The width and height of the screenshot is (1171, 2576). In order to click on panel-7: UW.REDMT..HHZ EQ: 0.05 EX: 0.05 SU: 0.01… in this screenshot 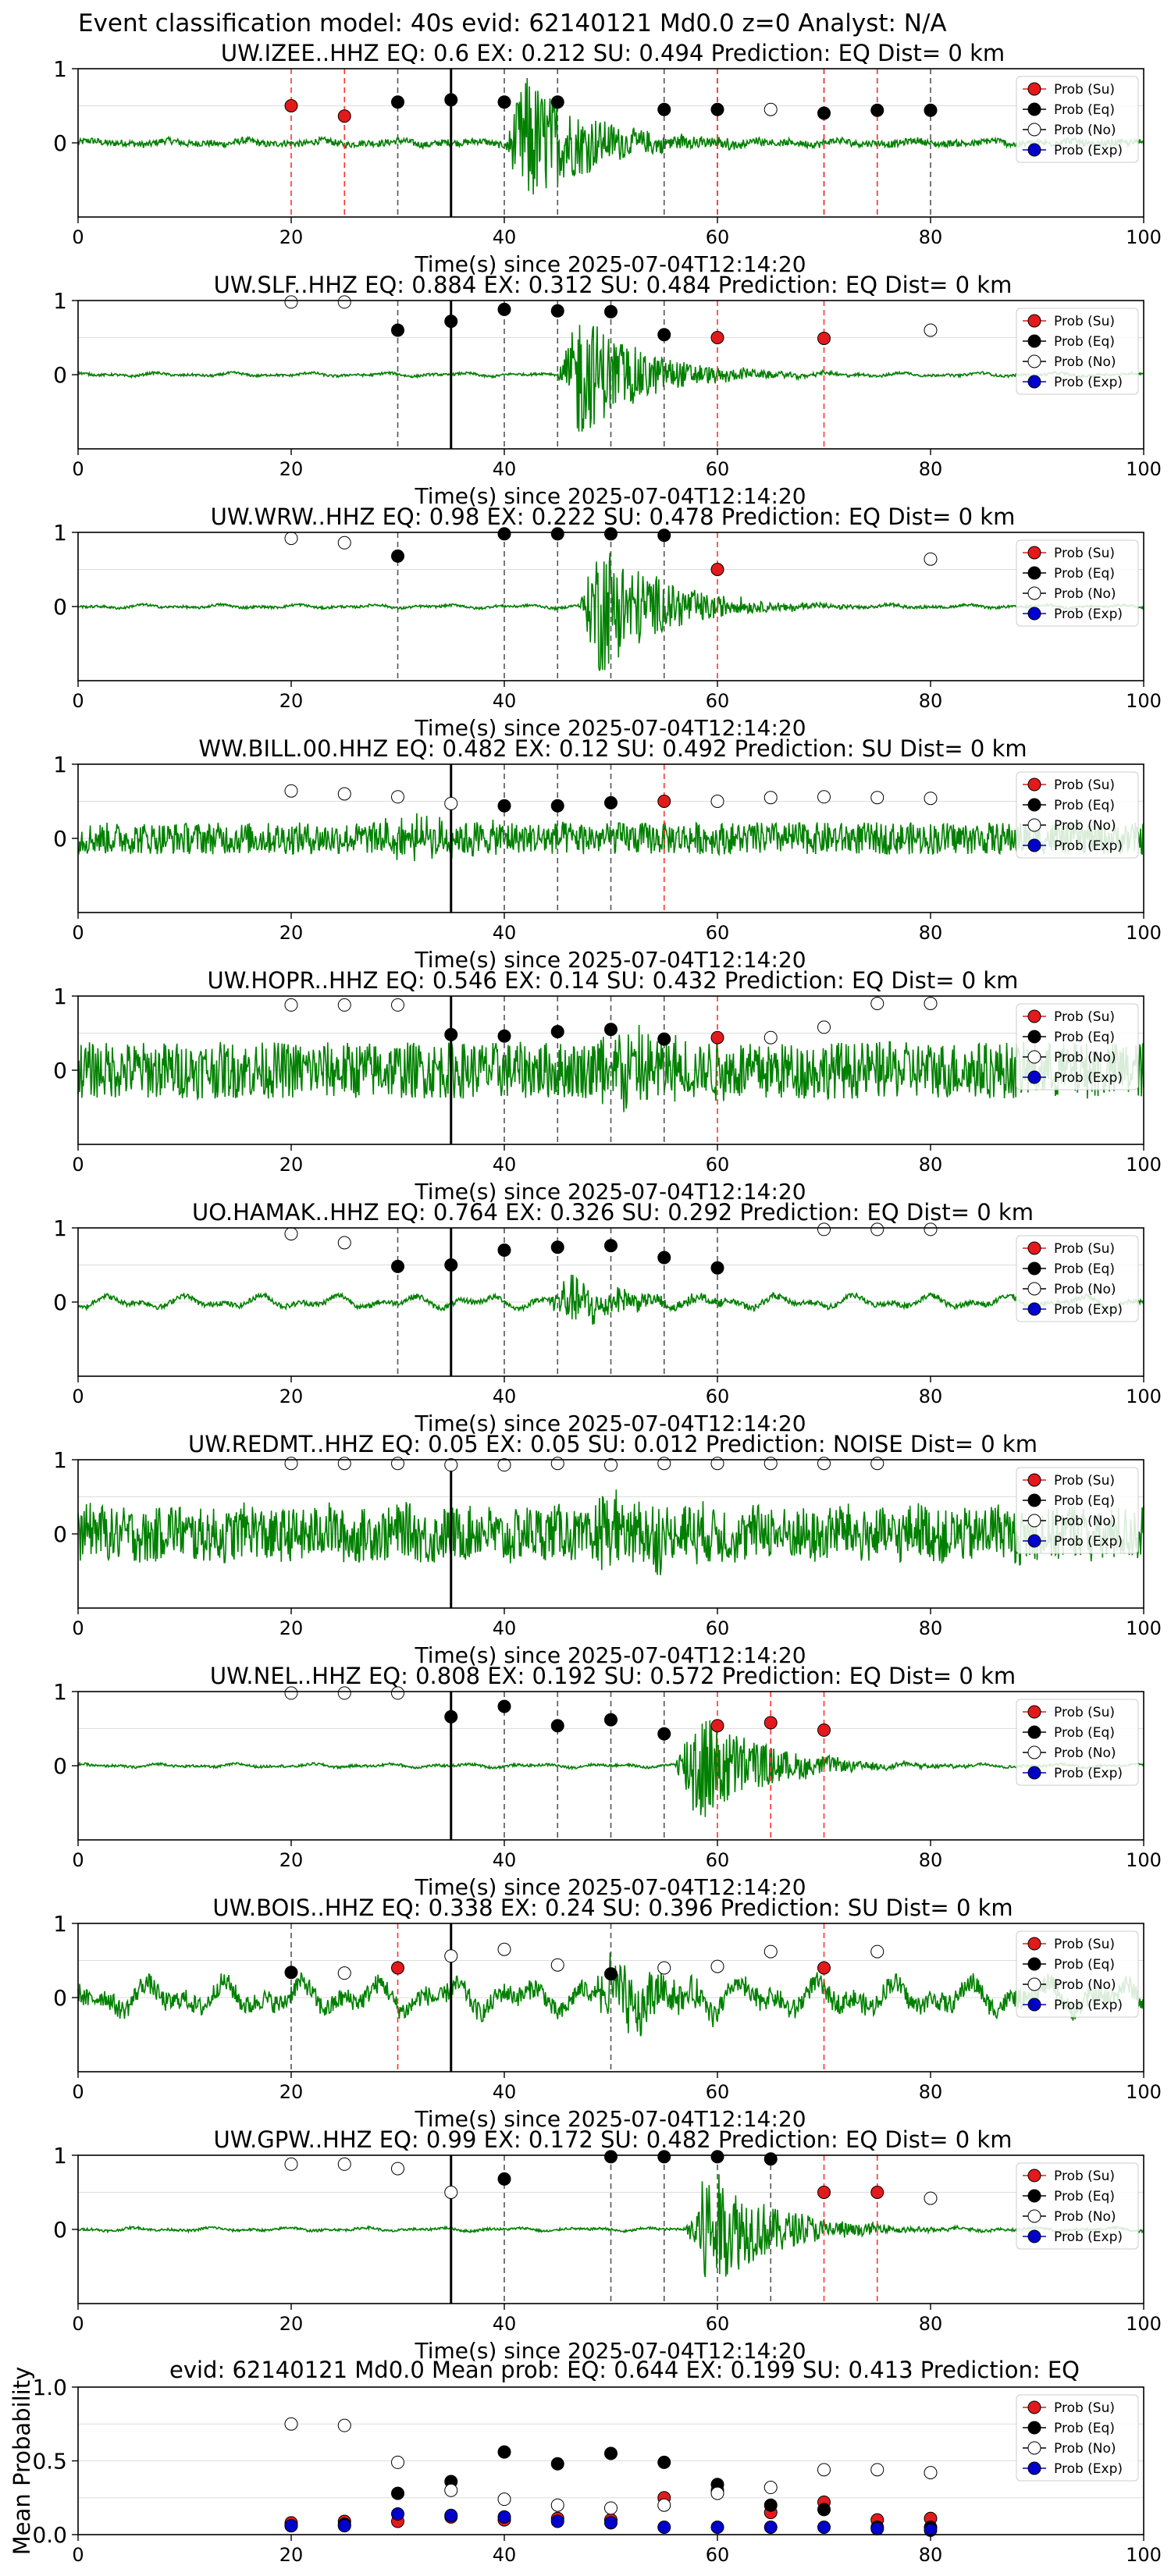, I will do `click(607, 1549)`.